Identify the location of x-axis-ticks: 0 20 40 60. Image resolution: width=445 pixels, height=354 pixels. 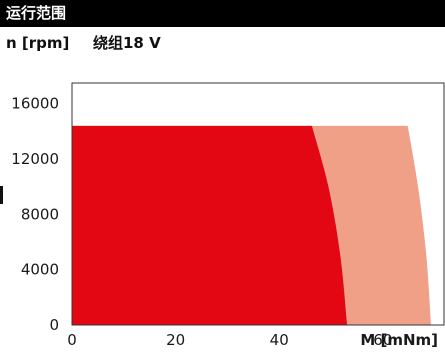
(229, 340).